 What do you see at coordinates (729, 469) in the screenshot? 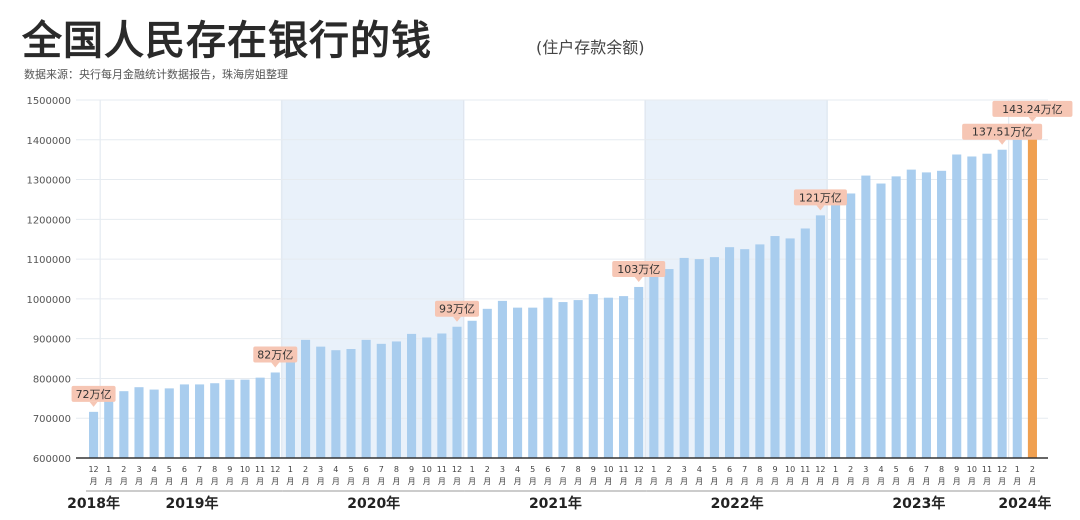
I see `x-tick-label: 6` at bounding box center [729, 469].